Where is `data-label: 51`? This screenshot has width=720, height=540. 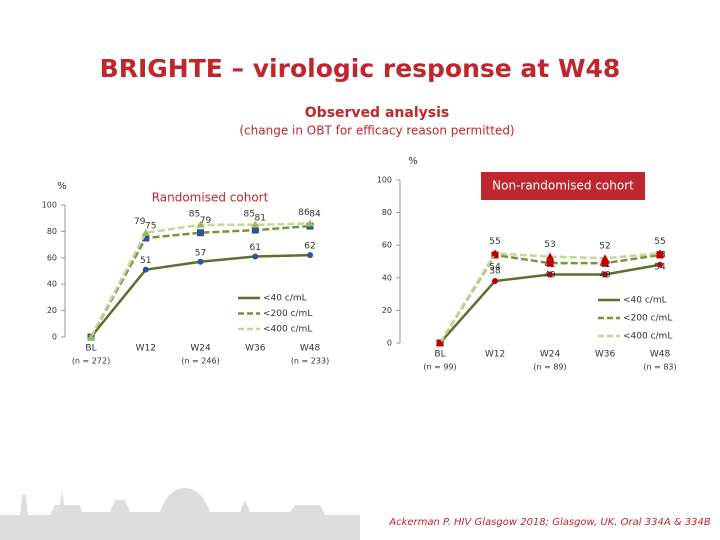 data-label: 51 is located at coordinates (145, 261).